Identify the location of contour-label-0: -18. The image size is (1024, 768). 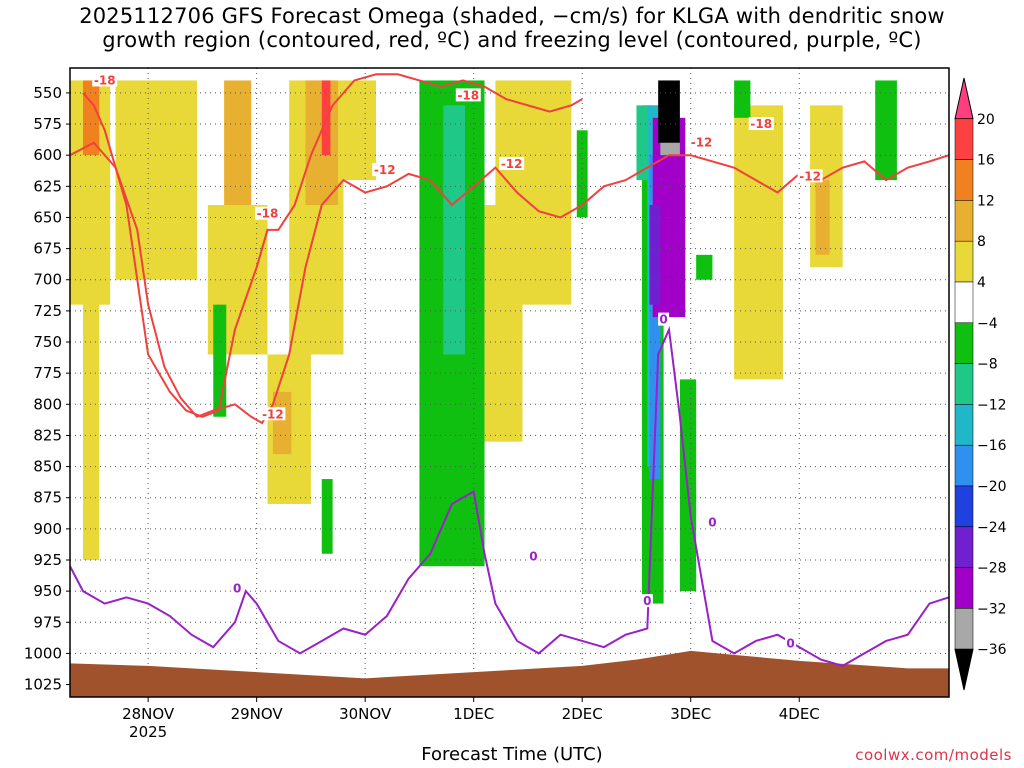
(105, 80).